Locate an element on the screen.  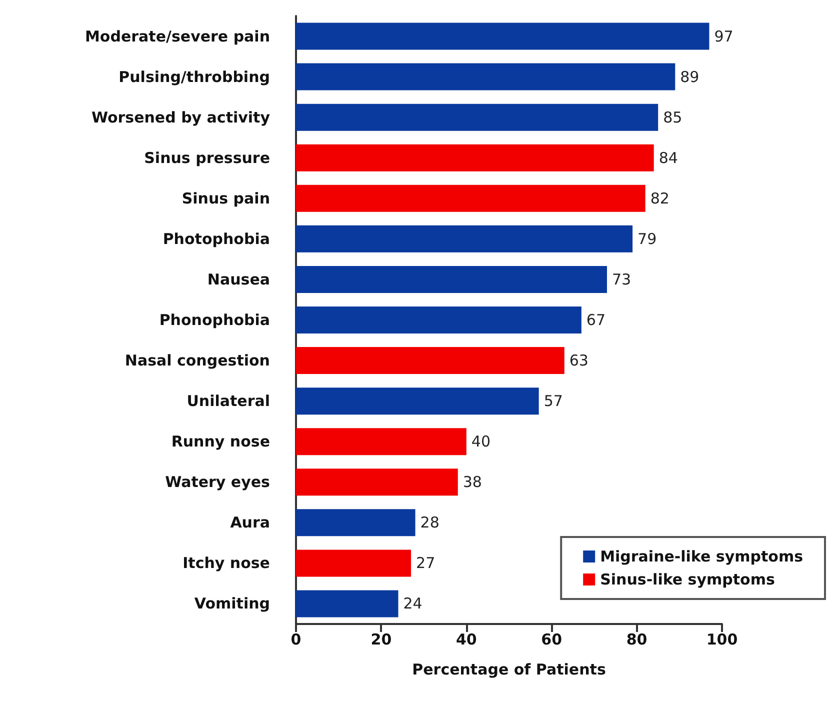
y-tick-label: Worsened by activity is located at coordinates (180, 117).